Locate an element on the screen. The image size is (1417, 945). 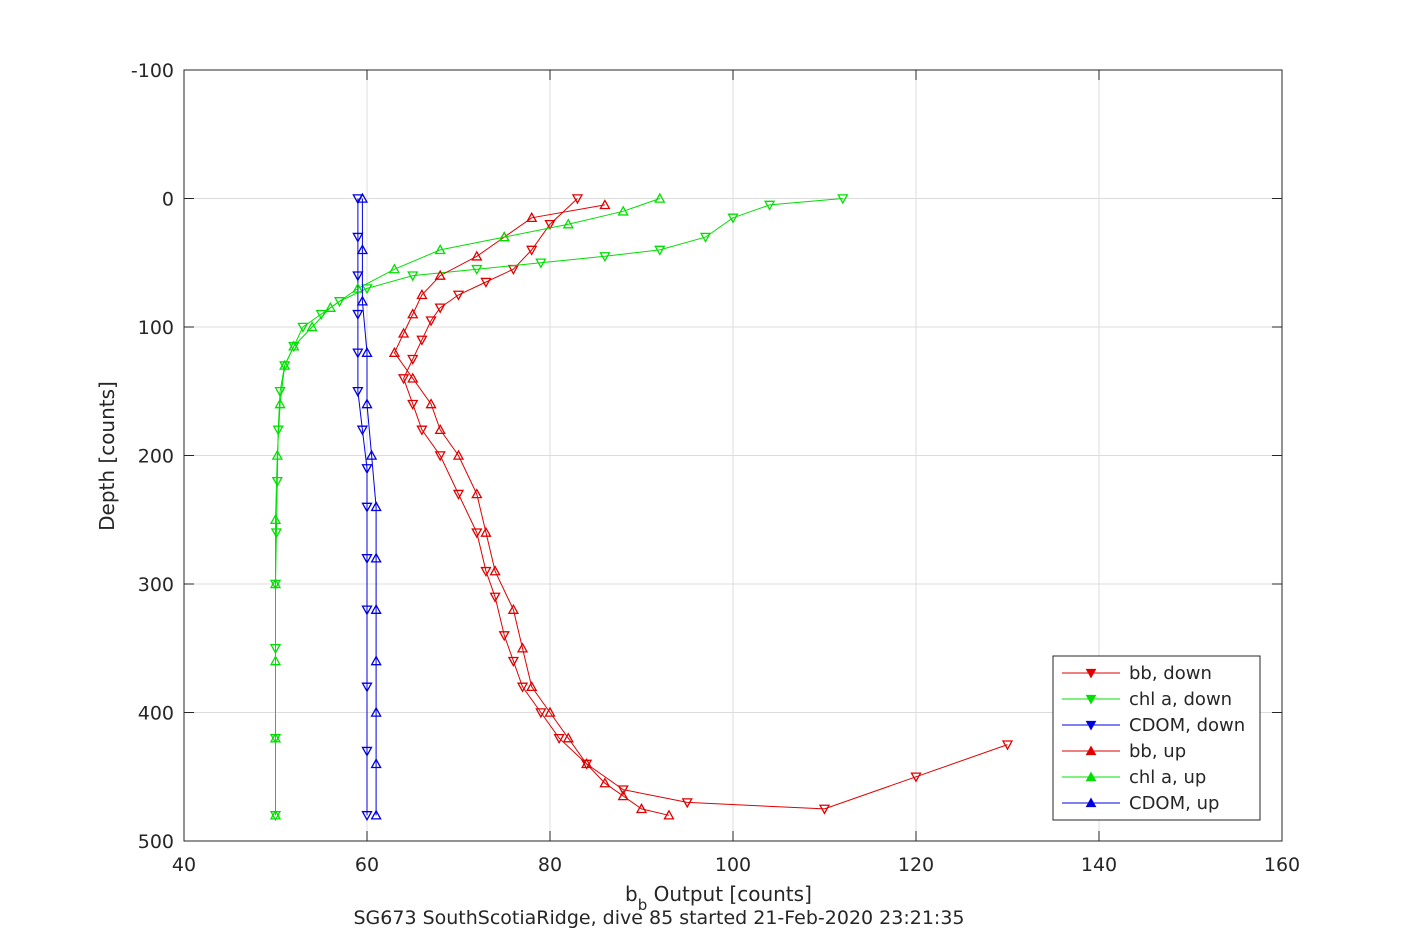
x-axis-label-subscript: b is located at coordinates (643, 905).